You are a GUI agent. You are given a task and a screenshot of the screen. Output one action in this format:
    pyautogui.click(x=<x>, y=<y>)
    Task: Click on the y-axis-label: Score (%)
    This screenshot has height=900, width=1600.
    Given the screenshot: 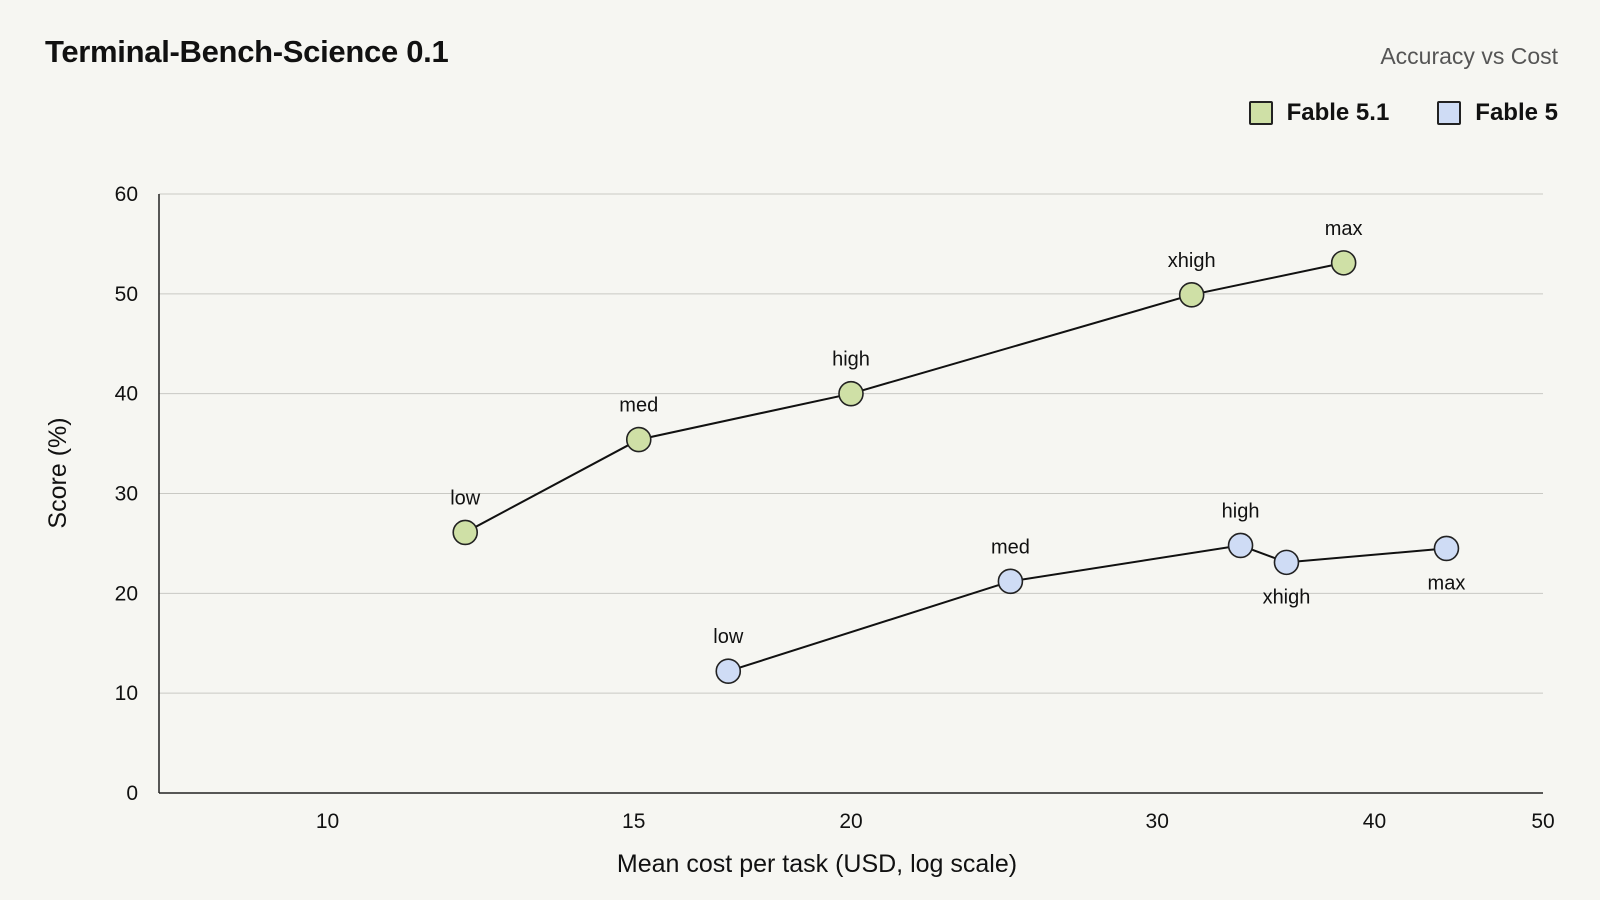 What is the action you would take?
    pyautogui.click(x=58, y=472)
    